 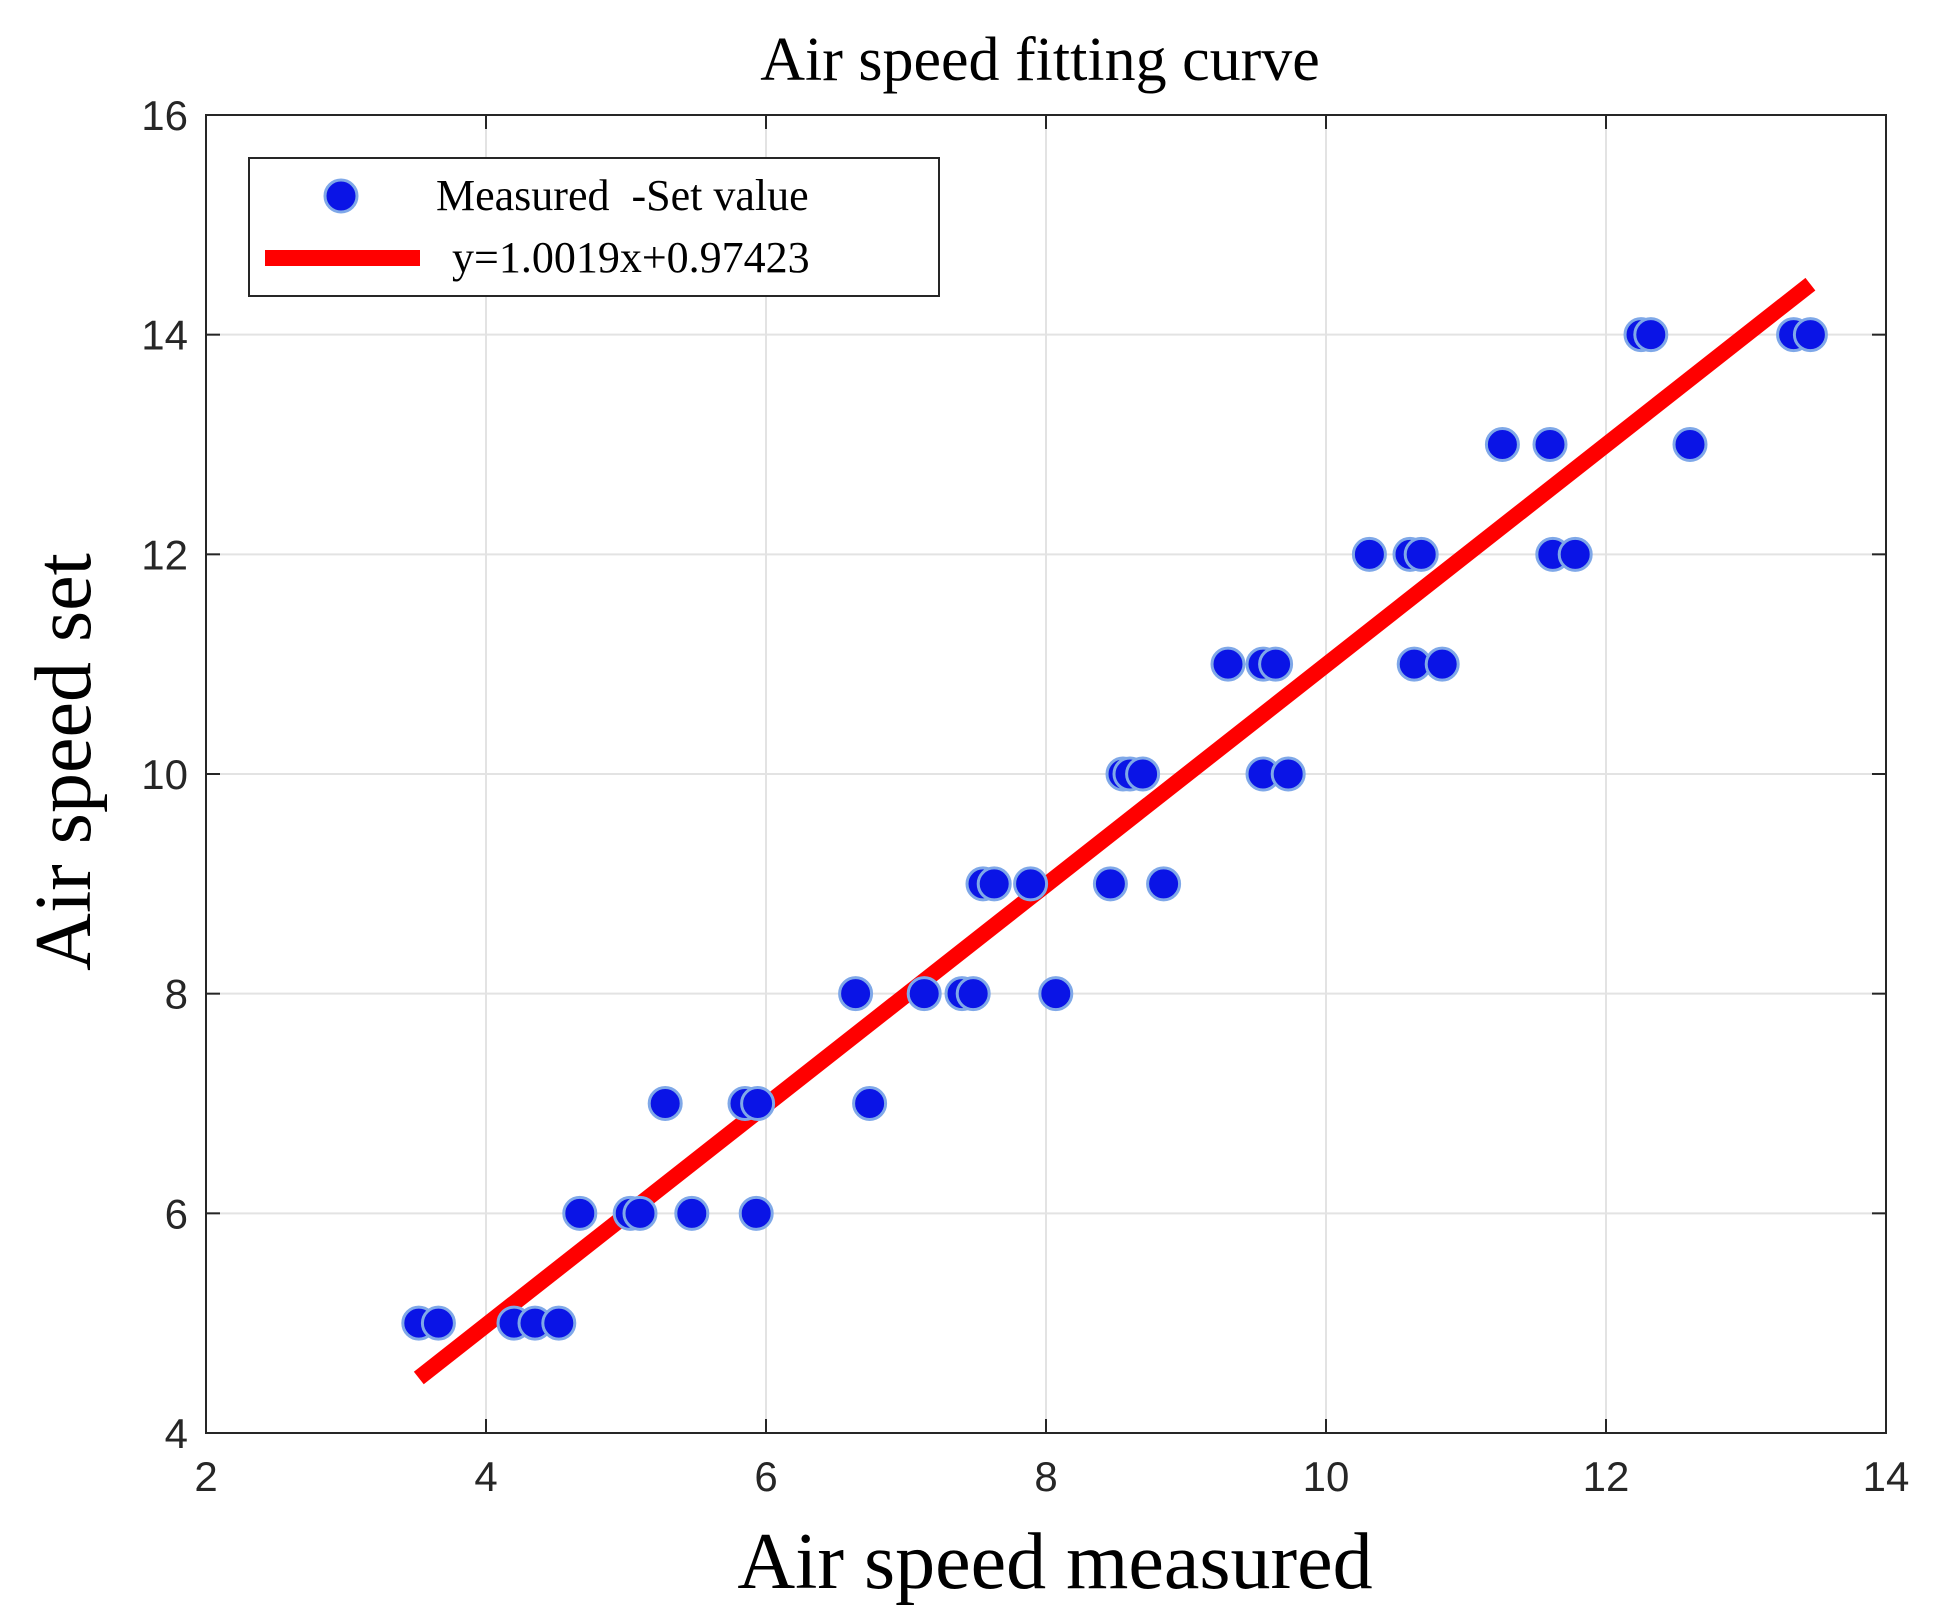 What do you see at coordinates (64, 762) in the screenshot?
I see `y-axis-label: Air speed set` at bounding box center [64, 762].